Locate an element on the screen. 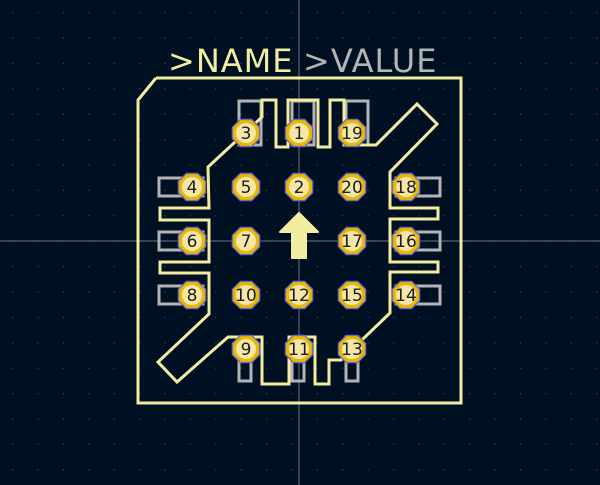 The width and height of the screenshot is (600, 485). pad-14: 14 is located at coordinates (406, 295).